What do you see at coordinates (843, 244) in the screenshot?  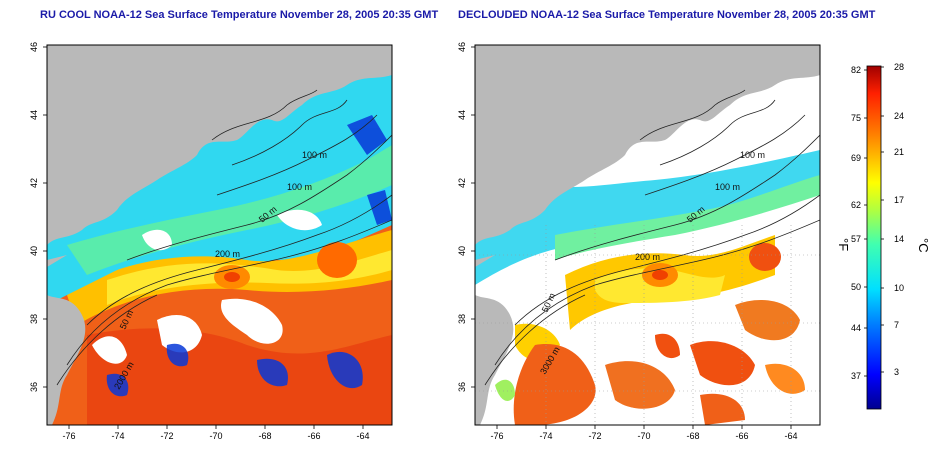 I see `fahrenheit-unit-label: °F` at bounding box center [843, 244].